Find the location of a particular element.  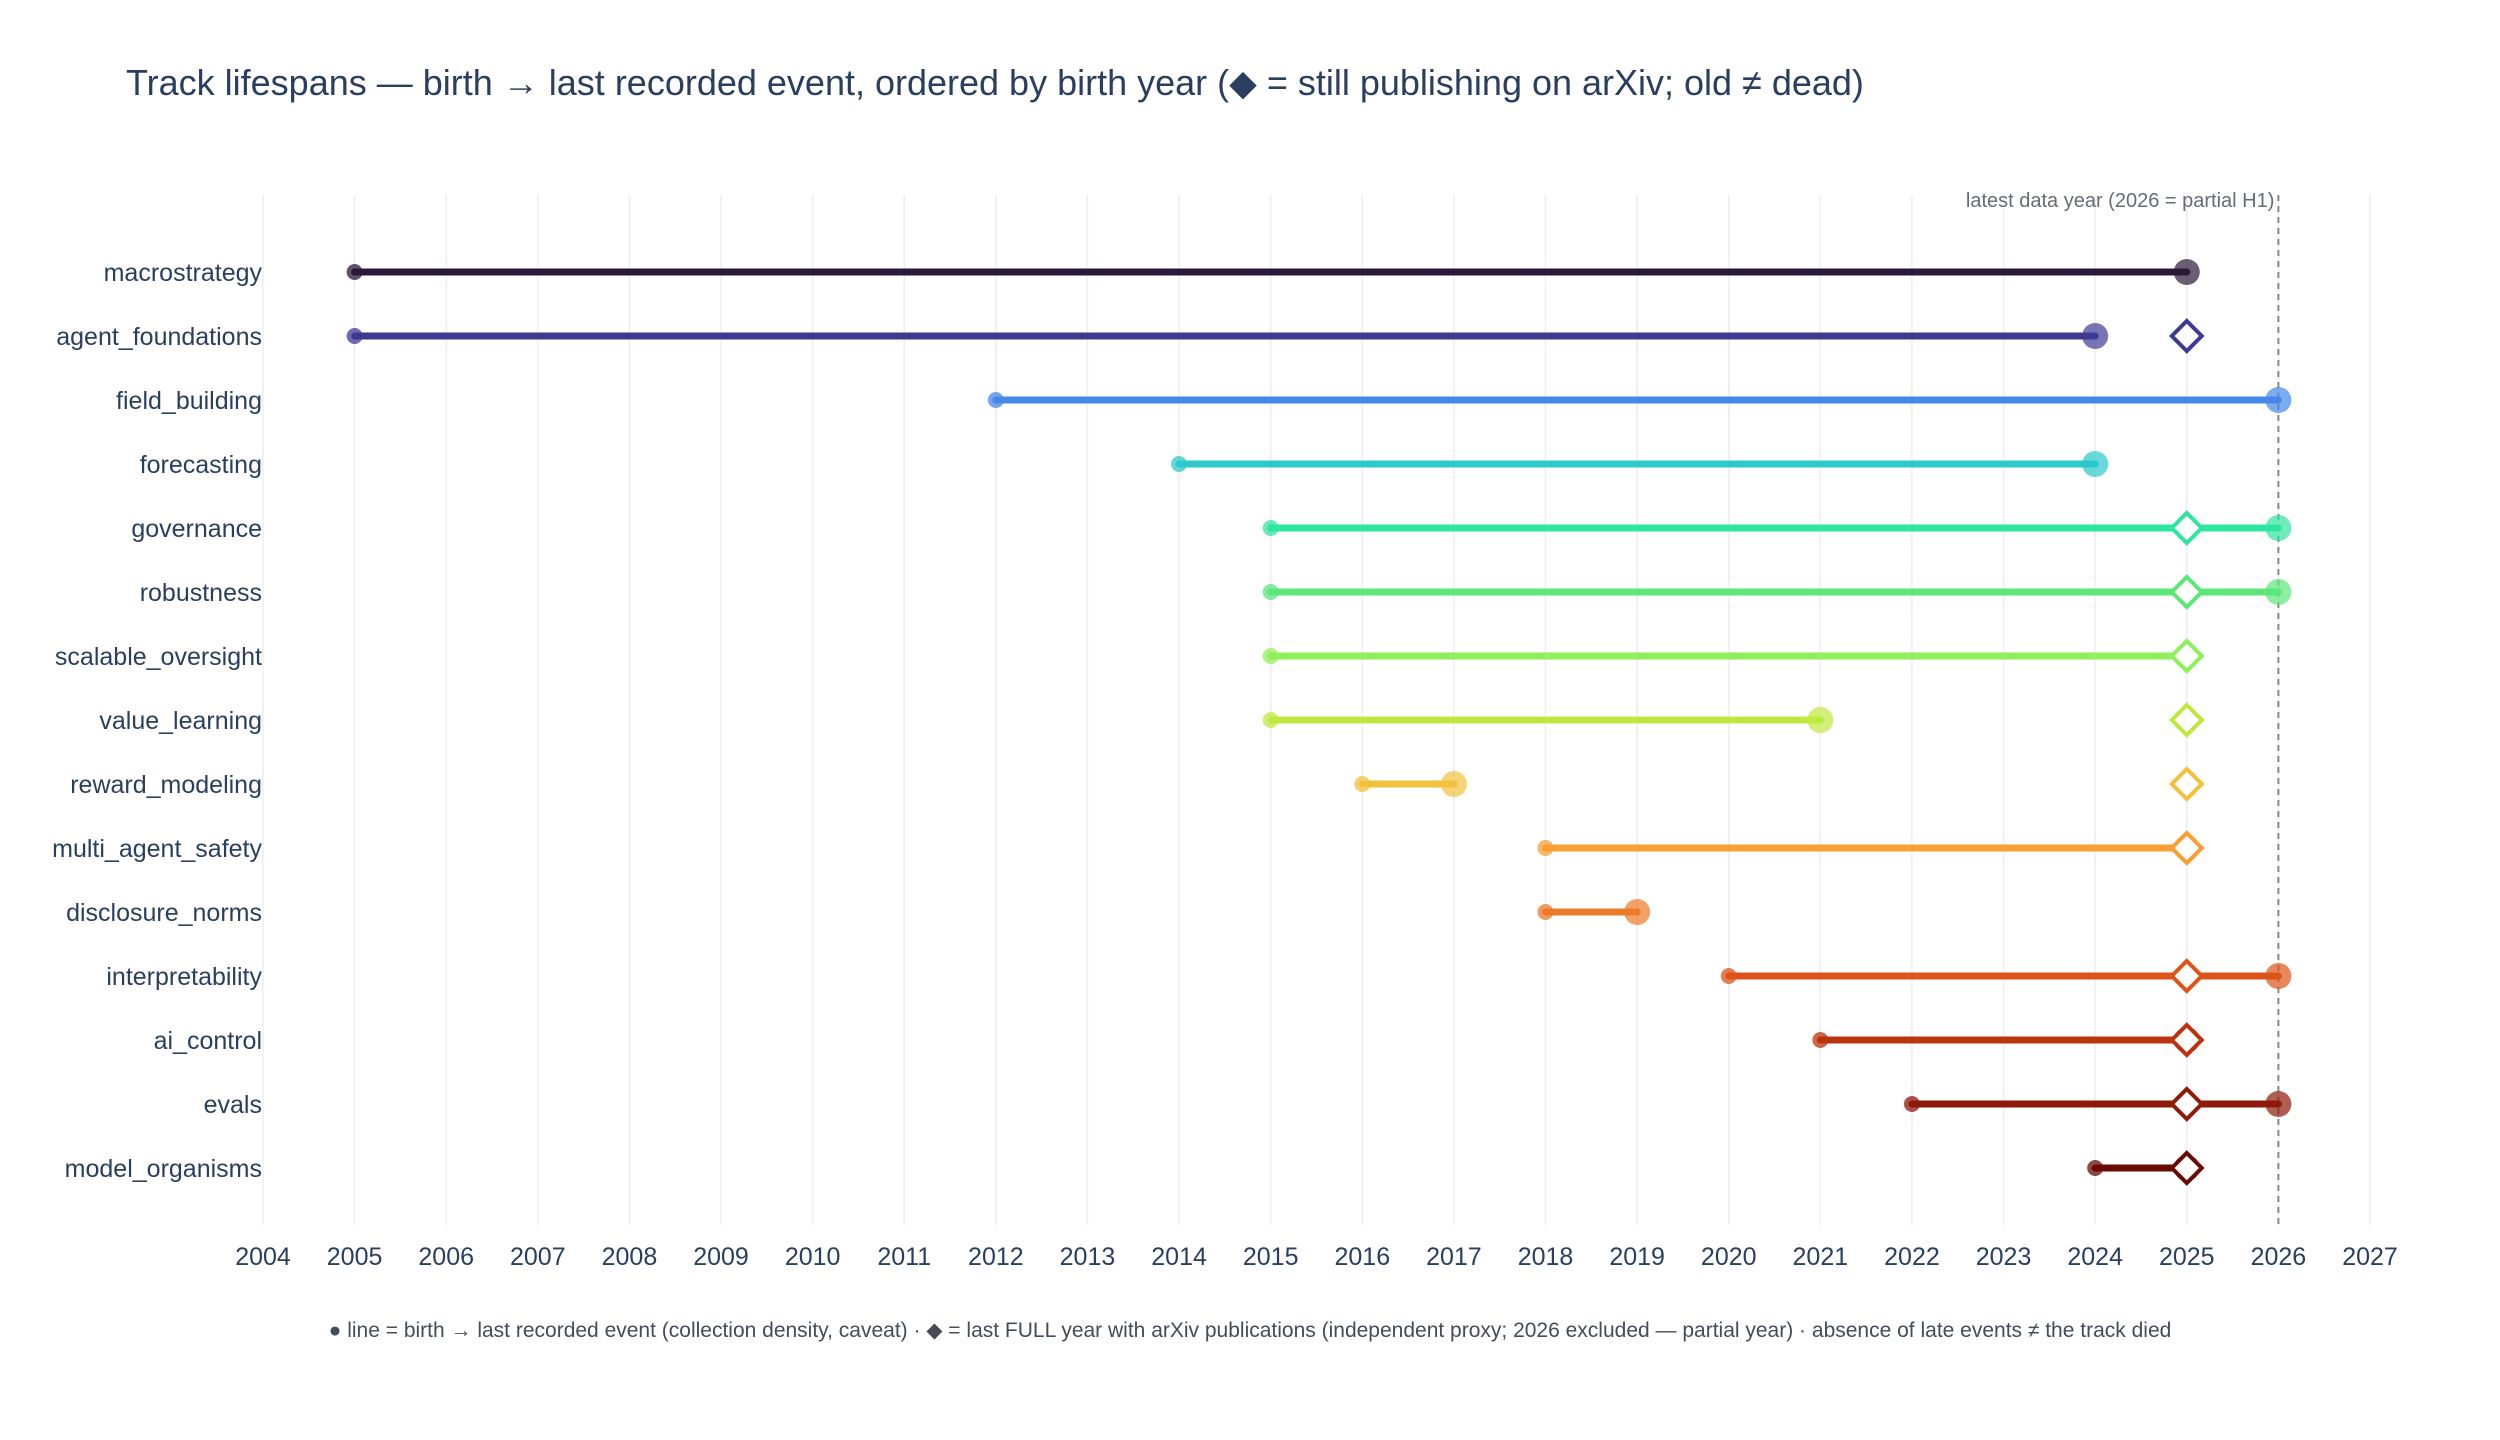

x-tick-label-2022: 2022 is located at coordinates (1912, 1257).